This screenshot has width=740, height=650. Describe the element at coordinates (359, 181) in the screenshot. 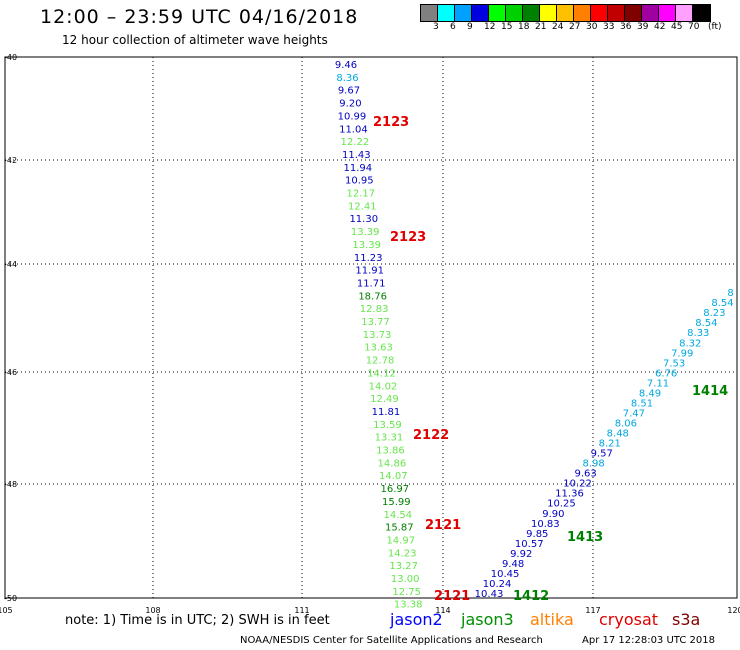

I see `swh-value-label: 10.95` at that location.